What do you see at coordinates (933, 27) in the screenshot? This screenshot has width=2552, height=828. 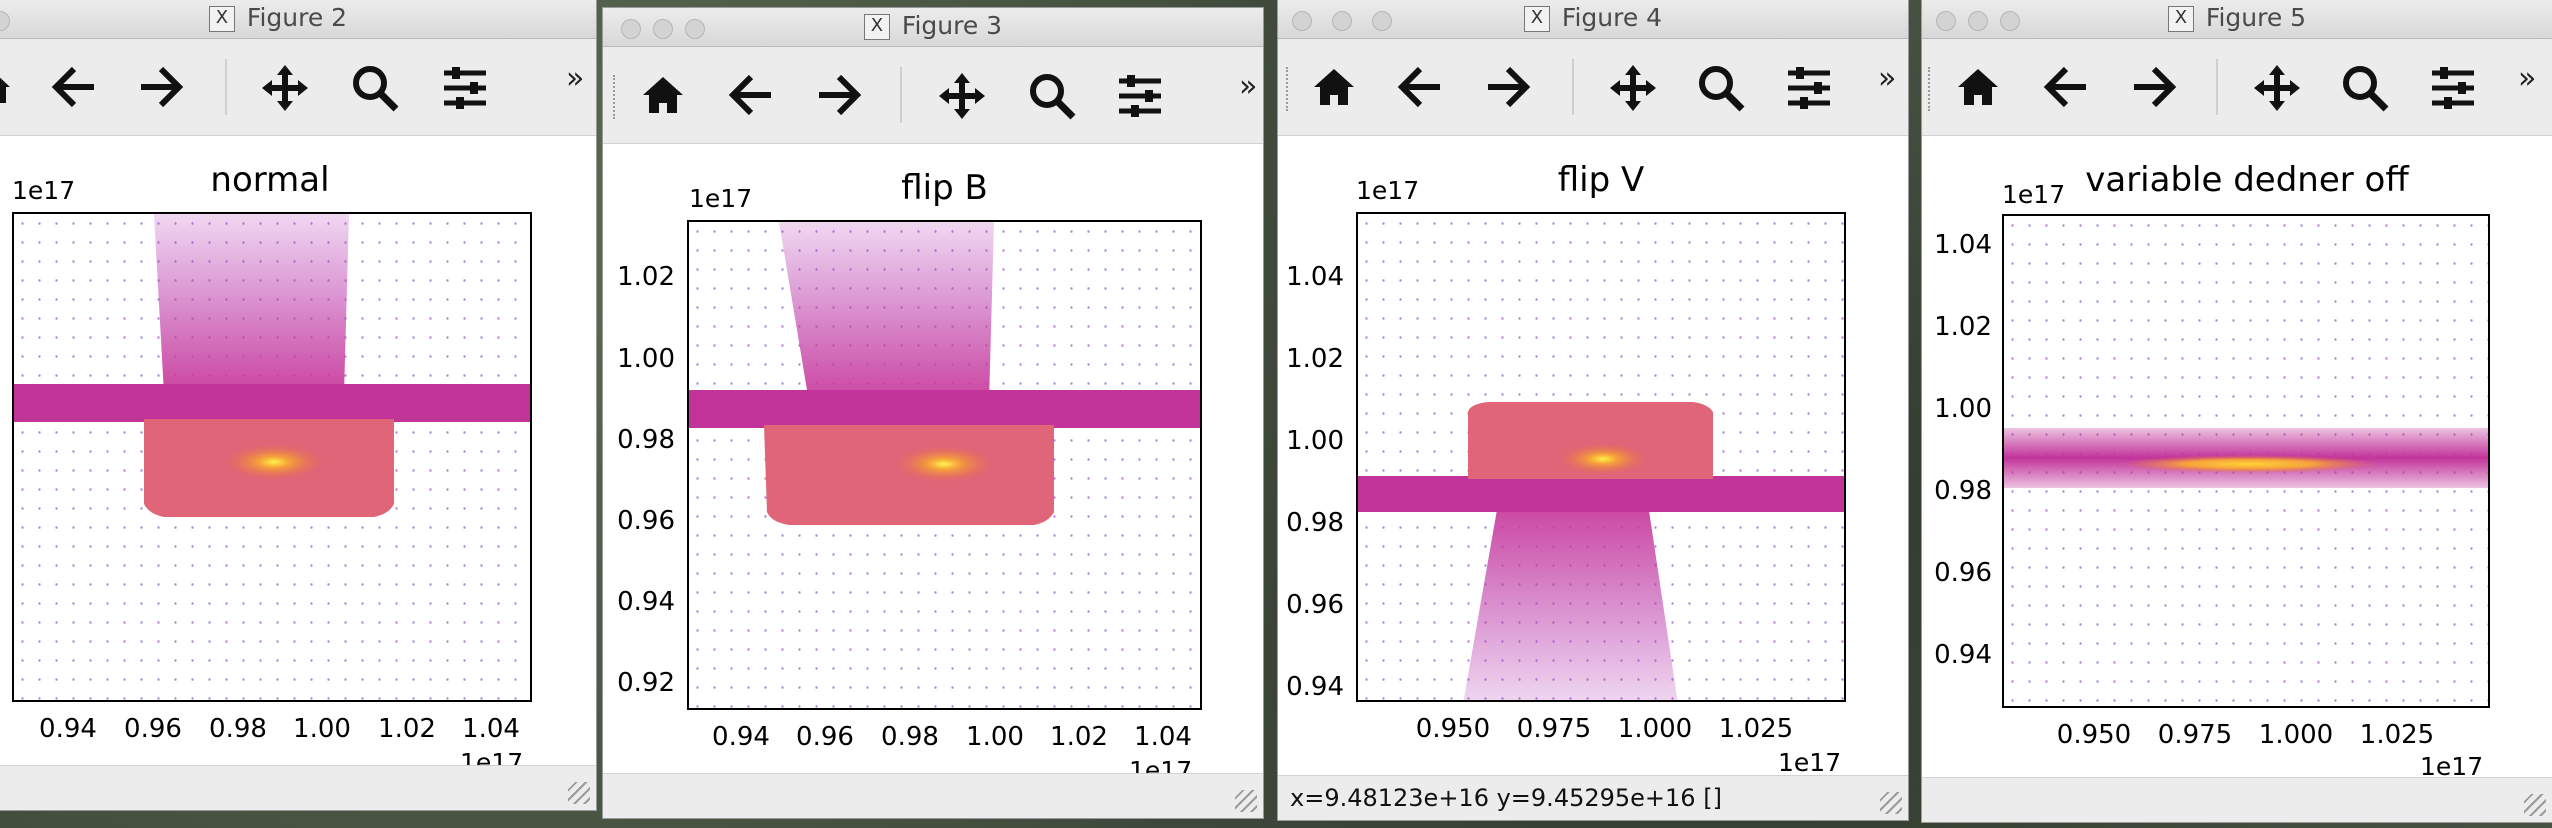 I see `title-bar: X Figure 3` at bounding box center [933, 27].